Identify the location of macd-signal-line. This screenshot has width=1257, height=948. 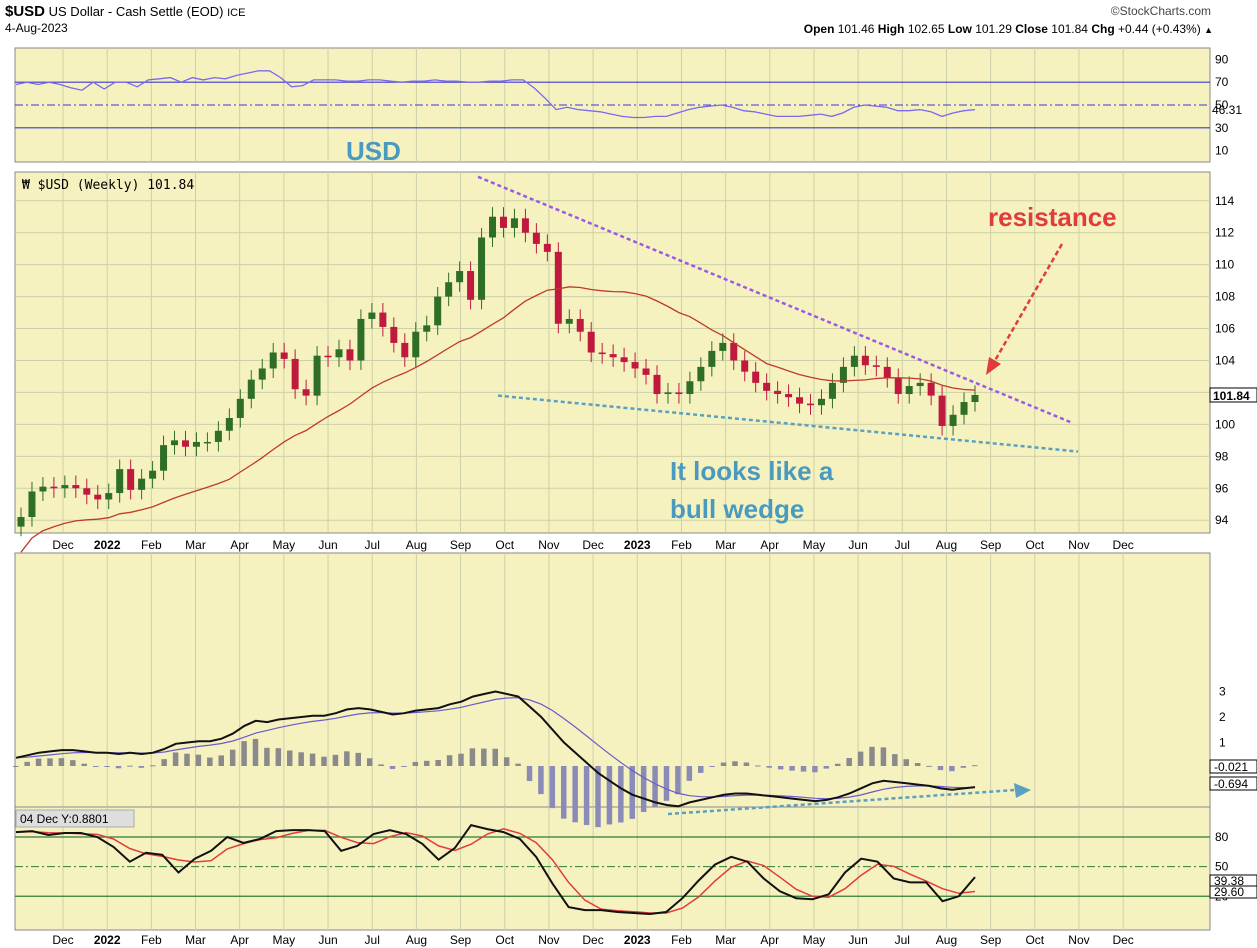
(495, 748).